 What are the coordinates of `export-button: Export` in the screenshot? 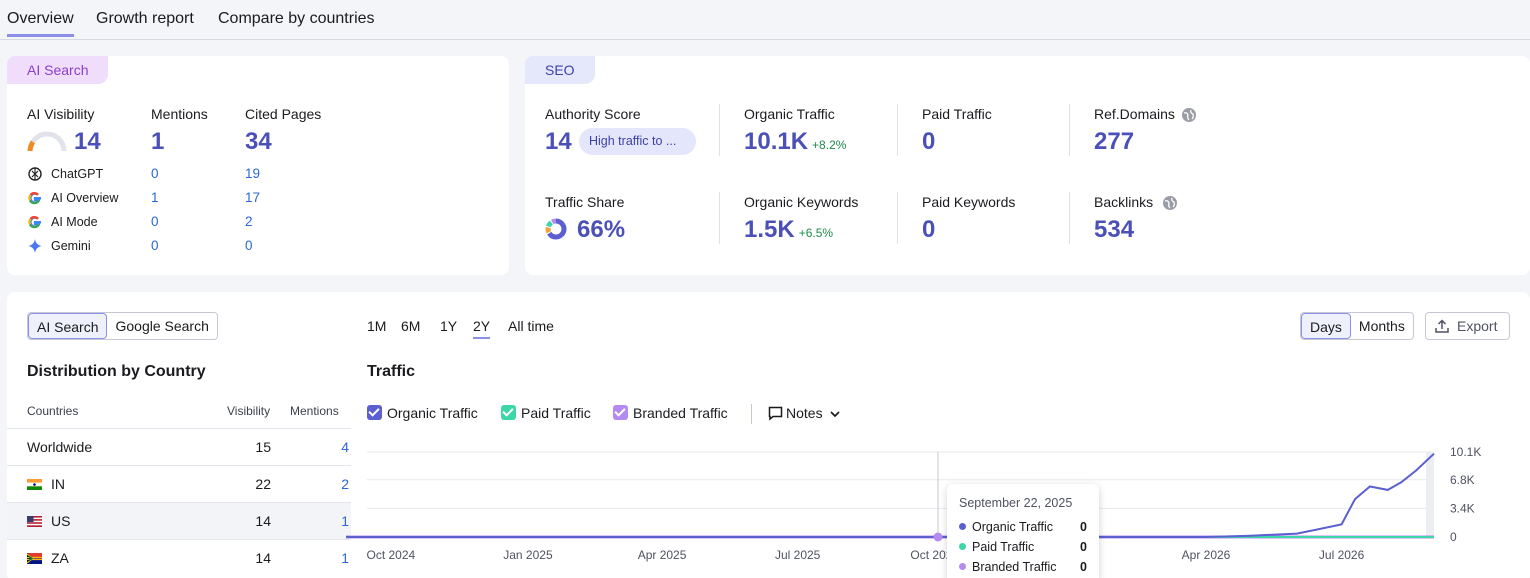 It's located at (1467, 326).